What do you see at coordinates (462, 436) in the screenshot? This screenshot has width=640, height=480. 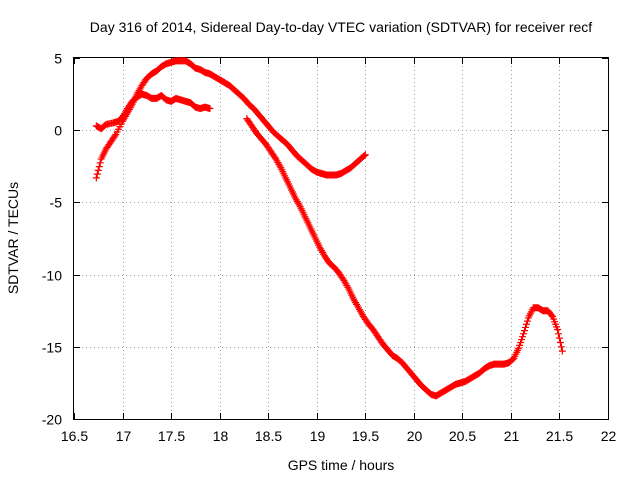 I see `x-tick-label: 20.5` at bounding box center [462, 436].